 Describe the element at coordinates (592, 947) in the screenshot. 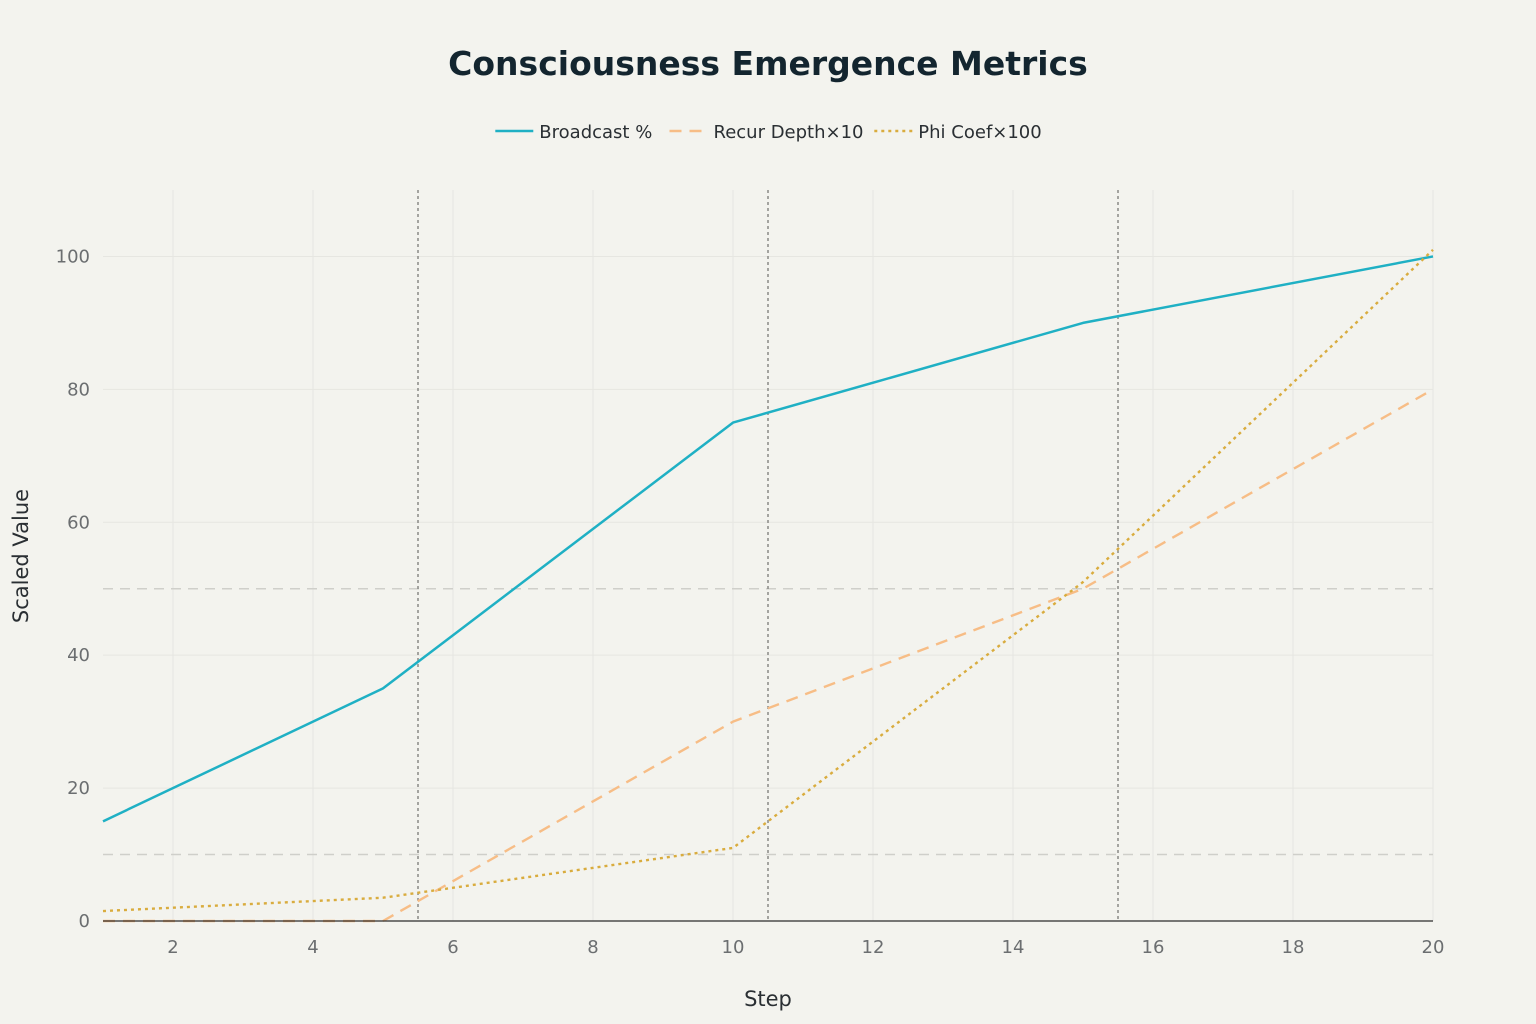

I see `x-tick-label: 8` at that location.